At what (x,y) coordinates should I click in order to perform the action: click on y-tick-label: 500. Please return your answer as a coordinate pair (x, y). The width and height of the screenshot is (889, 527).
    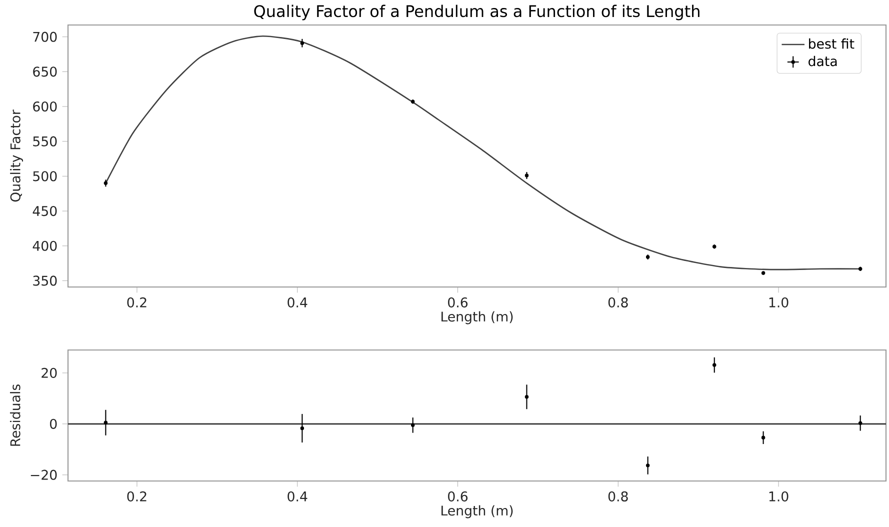
    Looking at the image, I should click on (45, 176).